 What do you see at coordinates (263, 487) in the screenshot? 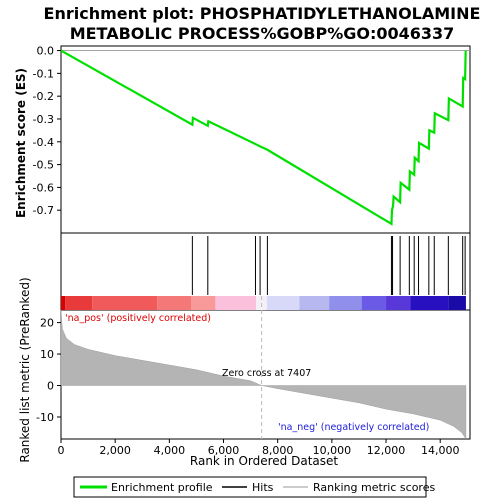
I see `legend-label-hits: Hits` at bounding box center [263, 487].